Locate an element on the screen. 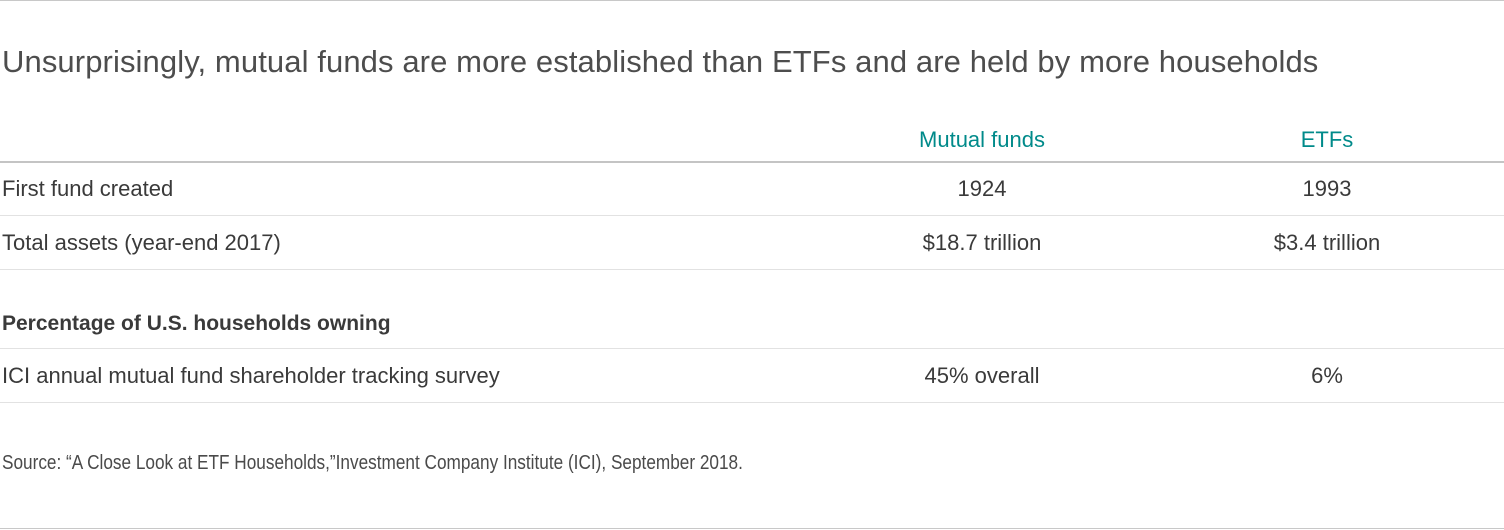 The width and height of the screenshot is (1504, 530). top-rule is located at coordinates (752, 0).